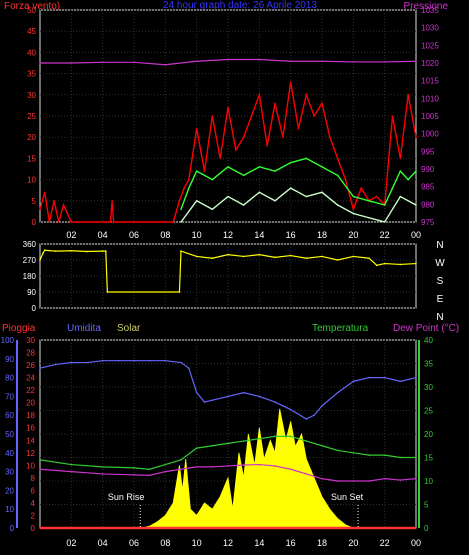 The image size is (469, 555). What do you see at coordinates (426, 505) in the screenshot?
I see `temp-ytick-label: 5` at bounding box center [426, 505].